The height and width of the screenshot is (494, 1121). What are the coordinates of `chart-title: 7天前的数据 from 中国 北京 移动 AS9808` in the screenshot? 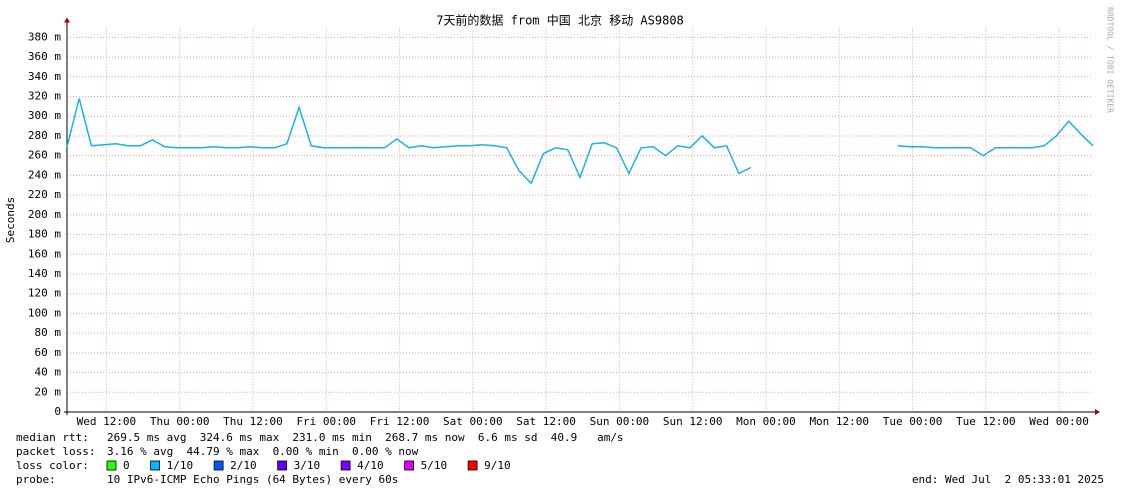 It's located at (560, 20).